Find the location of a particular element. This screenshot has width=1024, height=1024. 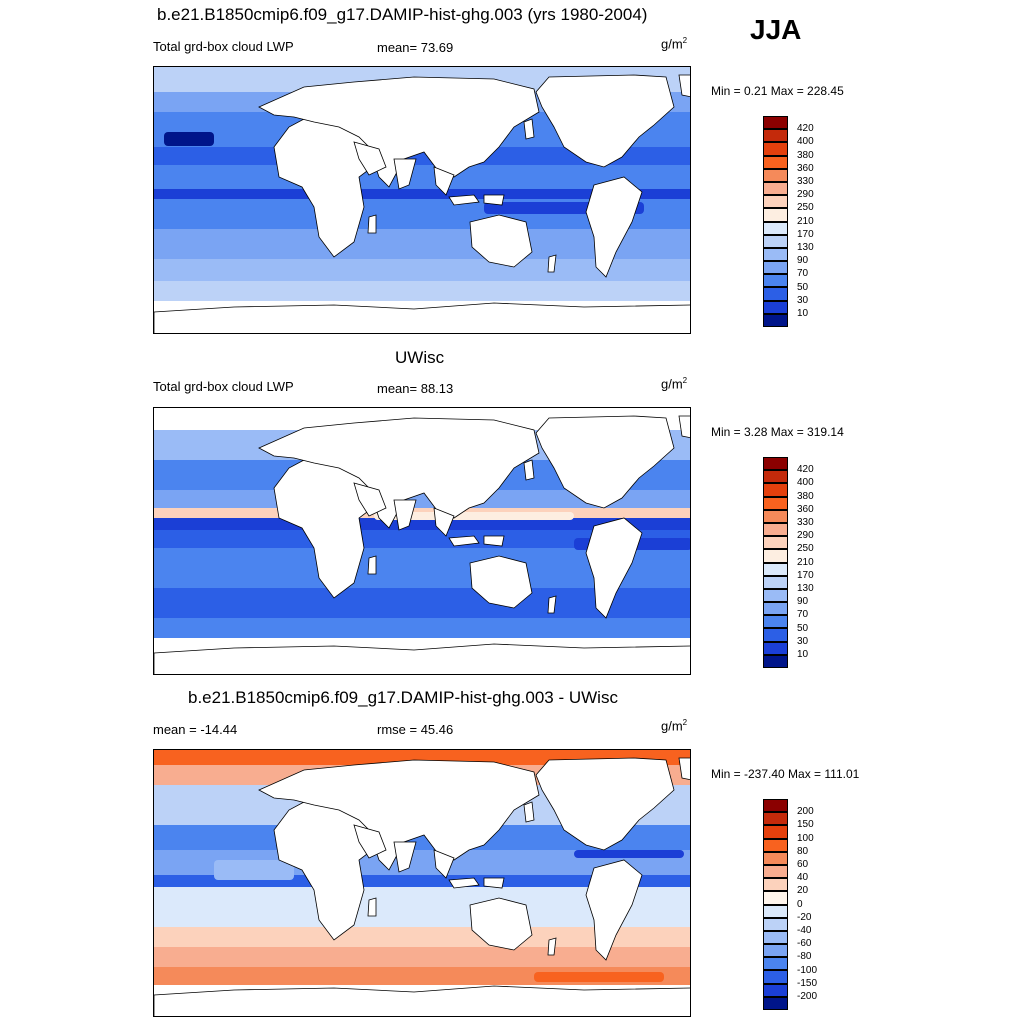

colorbar-tick-label: -60 is located at coordinates (804, 944).